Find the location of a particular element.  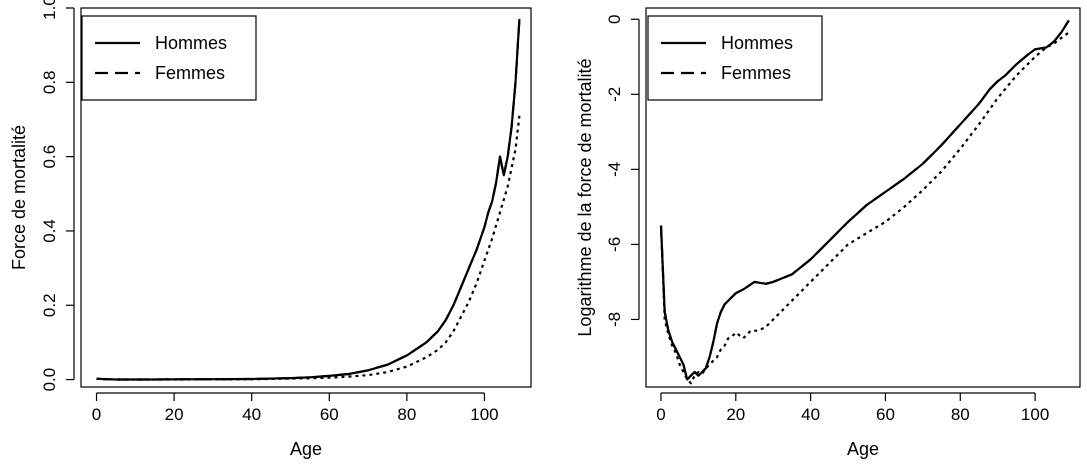

y-tick-label: -8 is located at coordinates (614, 319).